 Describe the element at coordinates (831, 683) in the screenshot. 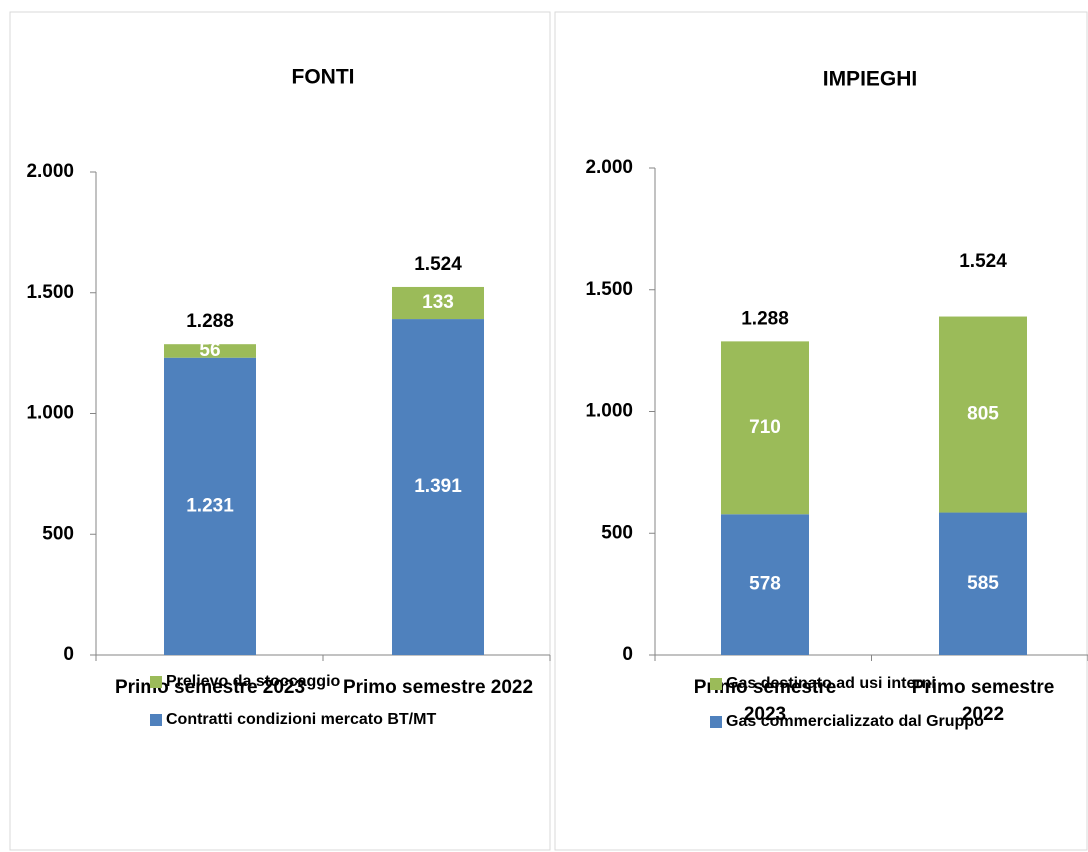

I see `legend-label: Gas destinato ad usi interni` at that location.